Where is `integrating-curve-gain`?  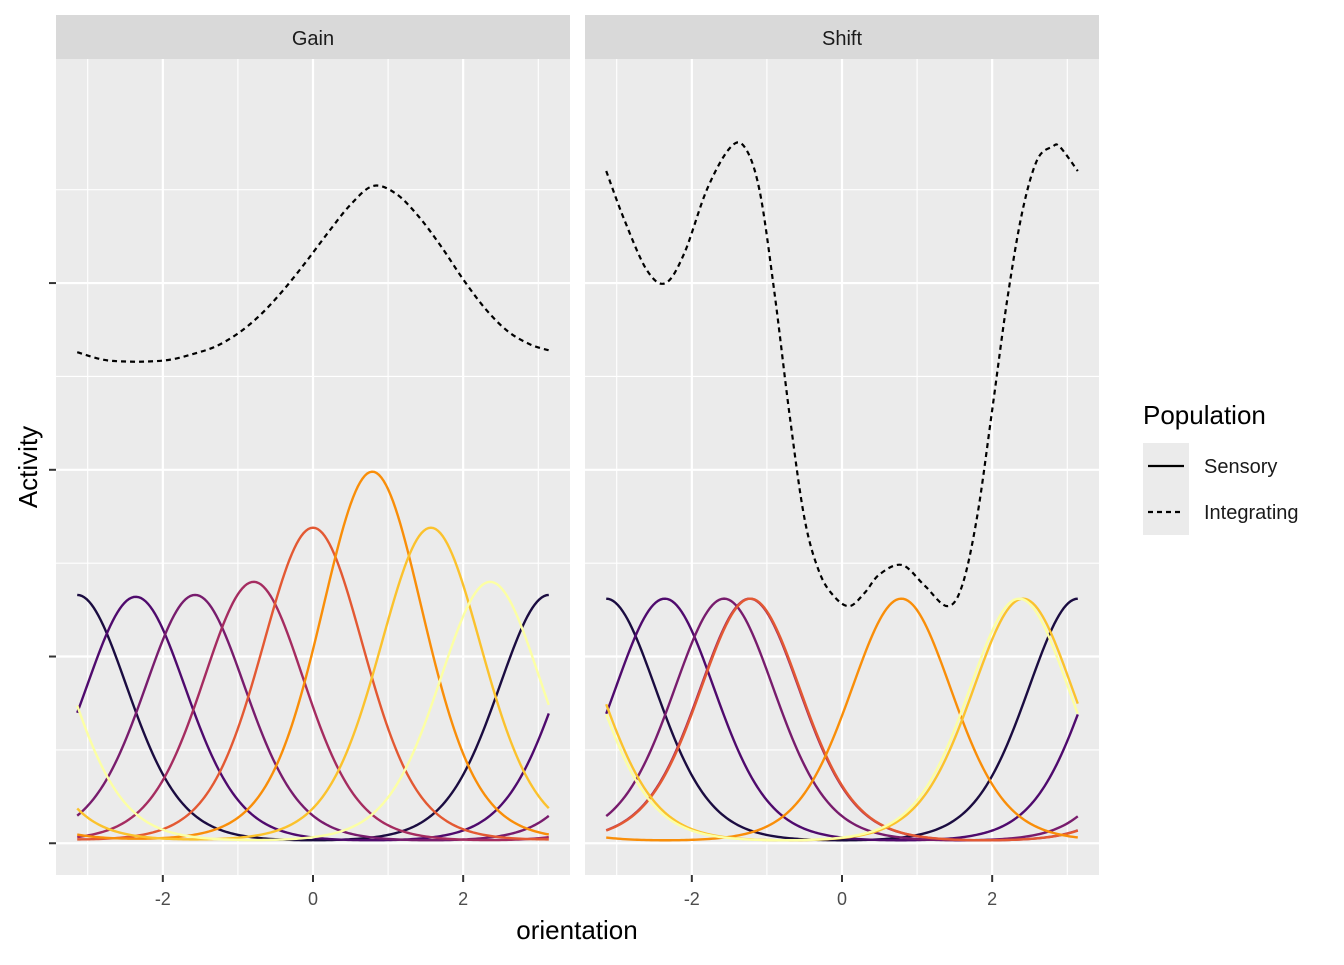 integrating-curve-gain is located at coordinates (313, 273).